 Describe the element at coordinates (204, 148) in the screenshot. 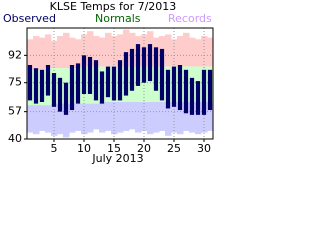

I see `x-tick-label: 30` at that location.